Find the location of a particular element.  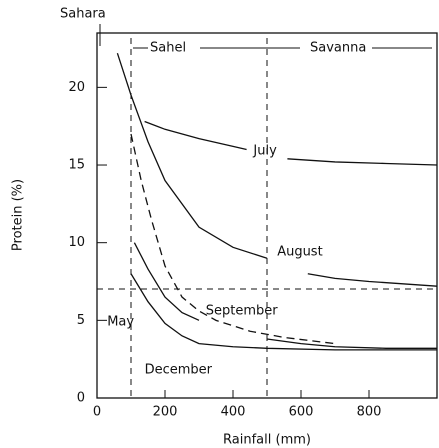

series-label: August is located at coordinates (300, 252).